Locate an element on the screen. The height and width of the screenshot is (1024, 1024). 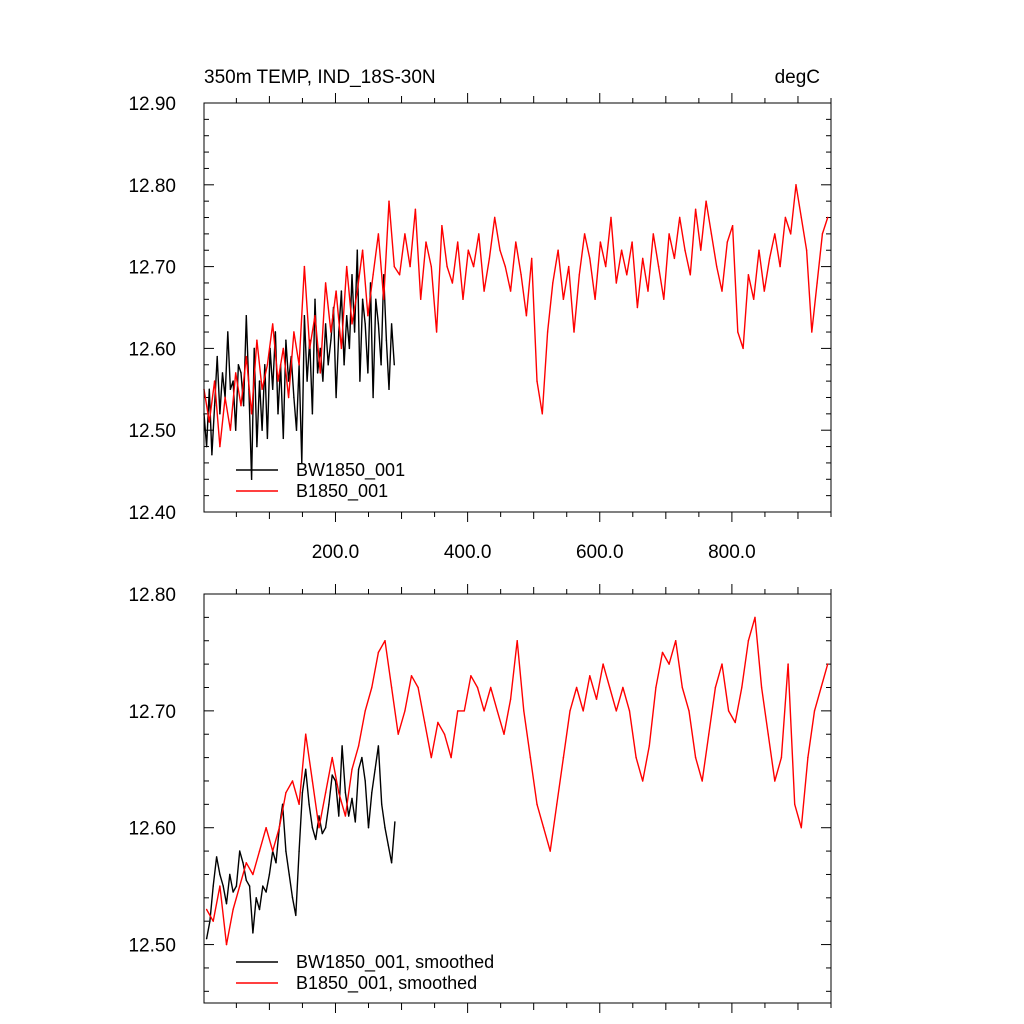
top-xtick-label: 800.0 is located at coordinates (732, 552).